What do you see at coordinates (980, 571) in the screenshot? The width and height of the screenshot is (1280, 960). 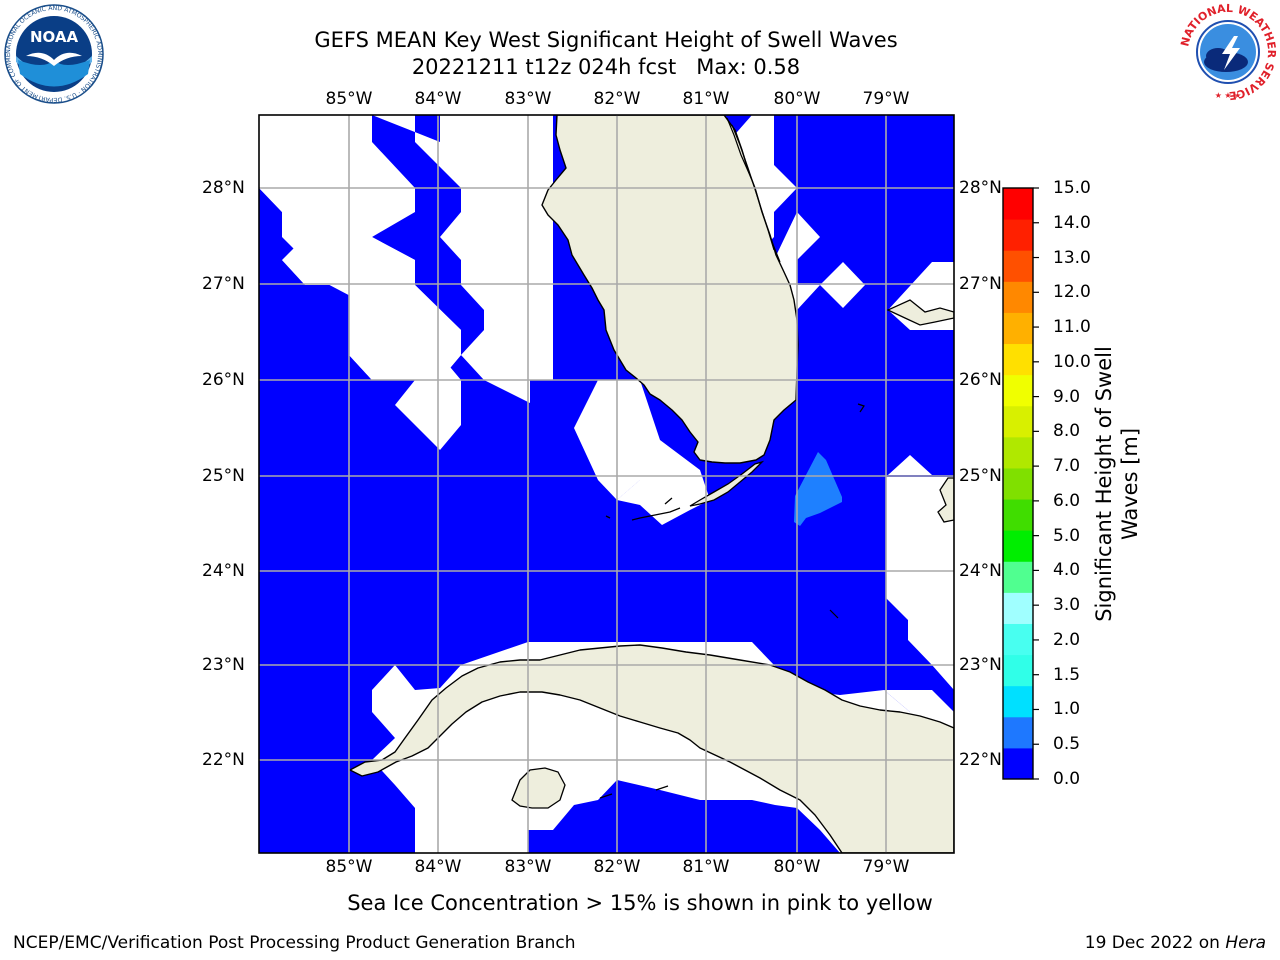 I see `lat-label-right: 24°N` at bounding box center [980, 571].